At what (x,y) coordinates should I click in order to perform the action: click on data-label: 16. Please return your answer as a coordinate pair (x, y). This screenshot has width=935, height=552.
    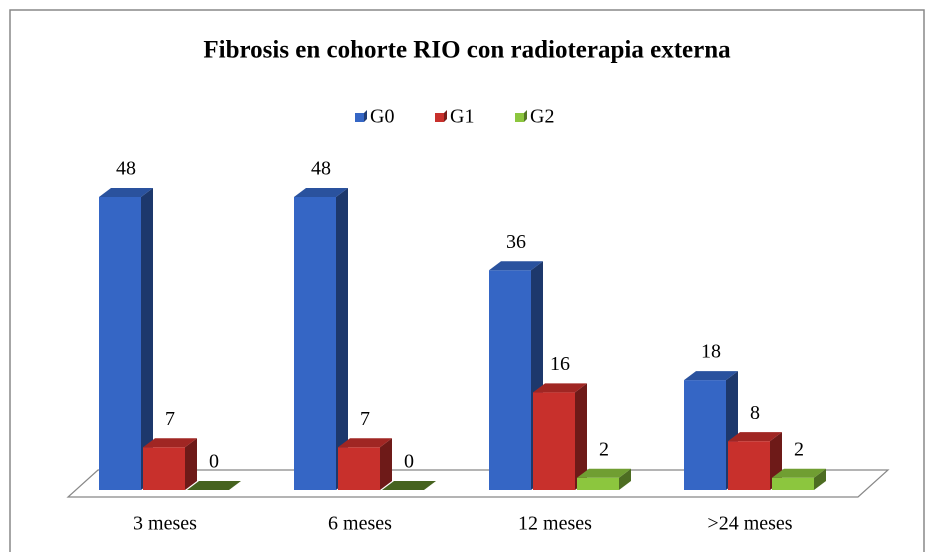
    Looking at the image, I should click on (560, 364).